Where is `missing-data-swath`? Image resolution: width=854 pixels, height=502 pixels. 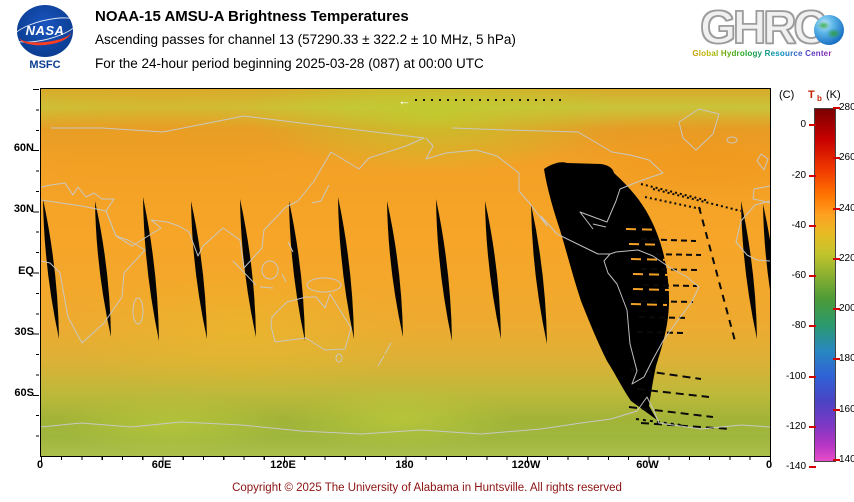 missing-data-swath is located at coordinates (607, 291).